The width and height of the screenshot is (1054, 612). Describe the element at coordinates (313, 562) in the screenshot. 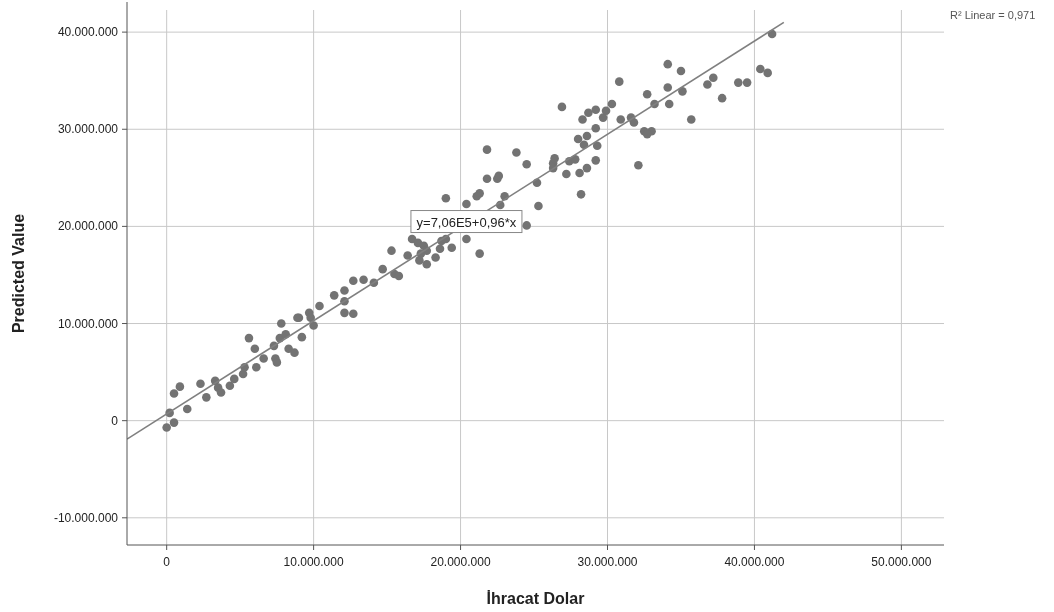

I see `x-tick-label: 10.000.000` at that location.